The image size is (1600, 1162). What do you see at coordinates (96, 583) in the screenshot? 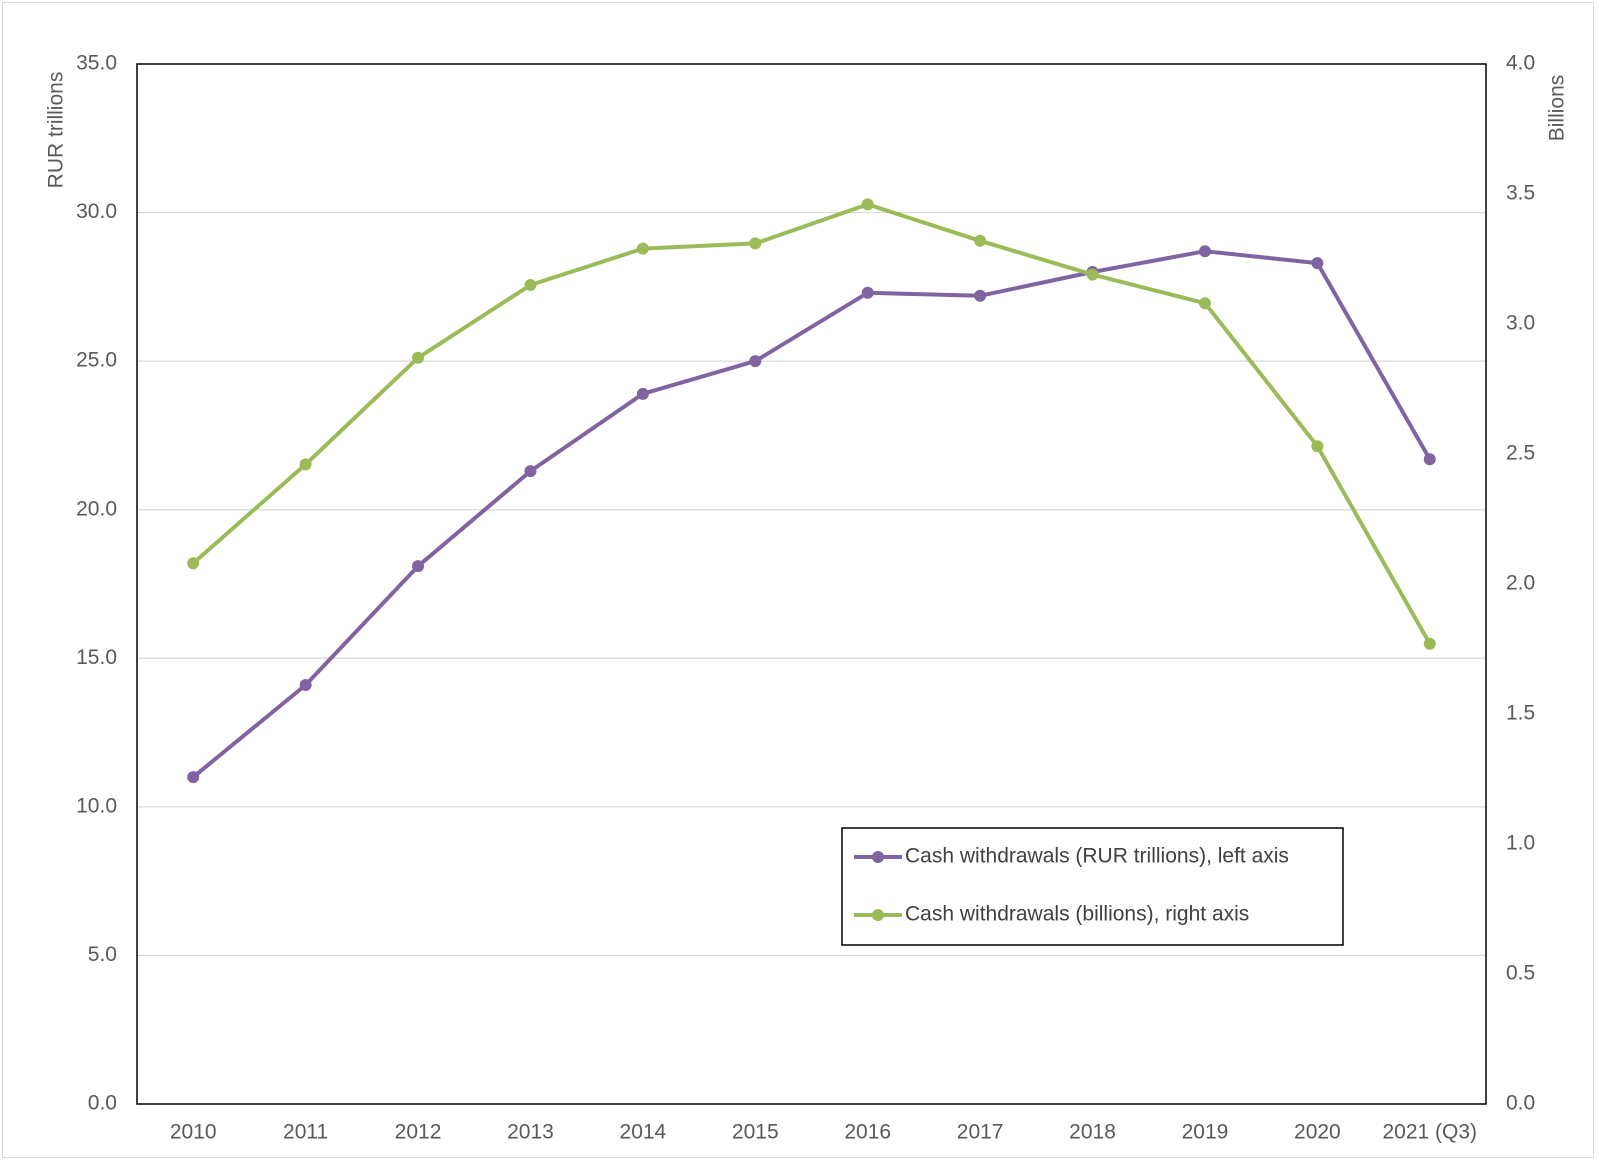
I see `left-axis-ticks: 0.0 5.0 10.0 15.0 20.0 25.0 30.0 35.0` at bounding box center [96, 583].